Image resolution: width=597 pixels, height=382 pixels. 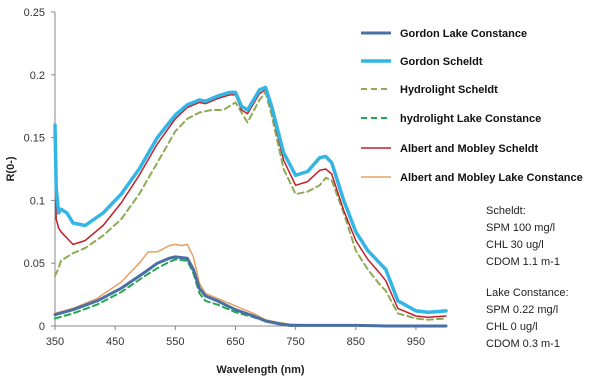 I want to click on y-tick-label: 0, so click(x=42, y=327).